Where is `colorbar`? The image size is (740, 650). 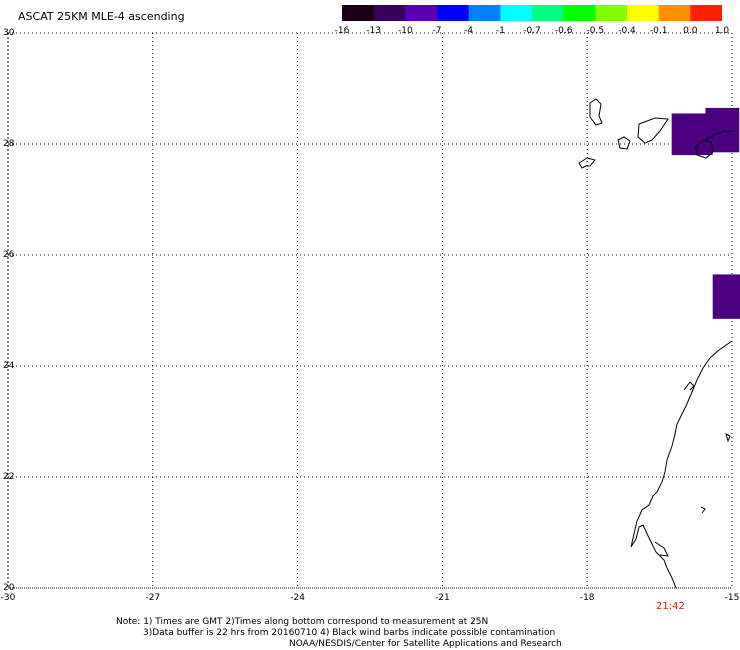
colorbar is located at coordinates (532, 13).